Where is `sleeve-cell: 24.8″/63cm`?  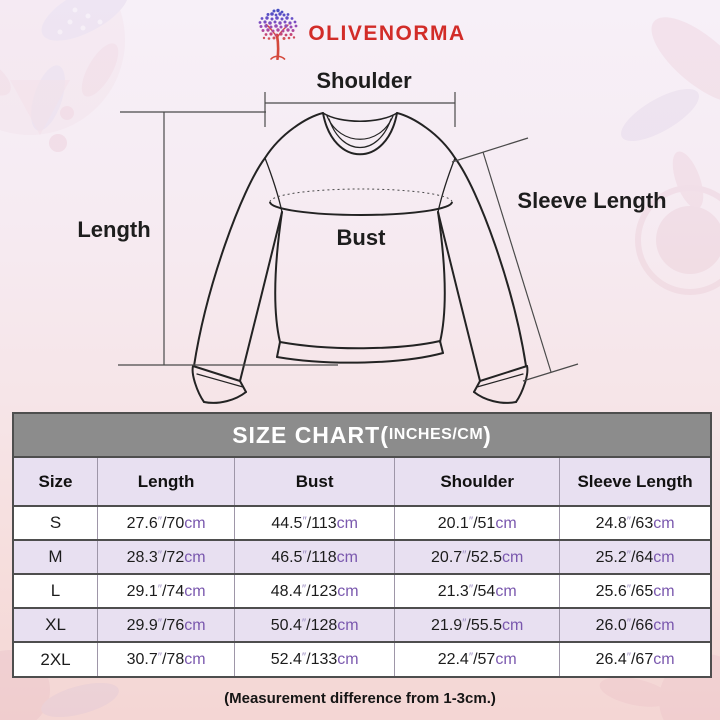
sleeve-cell: 24.8″/63cm is located at coordinates (634, 523).